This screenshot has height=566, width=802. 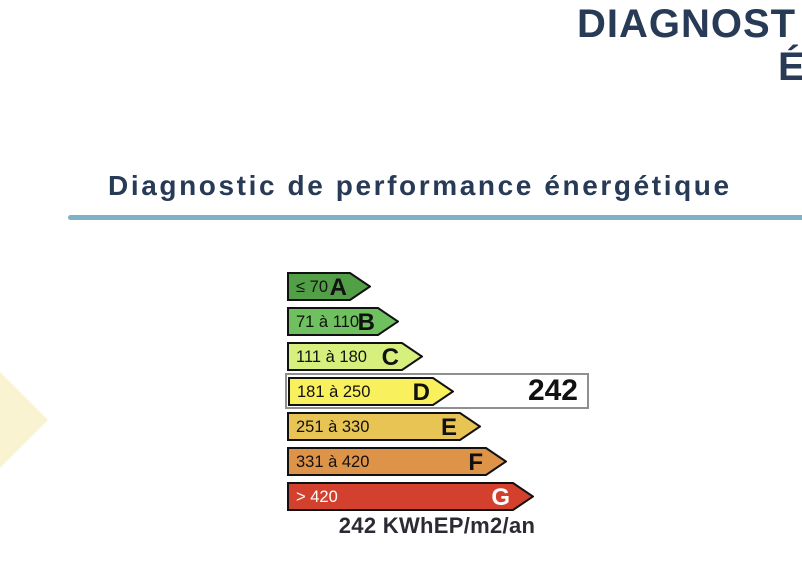 I want to click on decorative-triangle, so click(x=24, y=420).